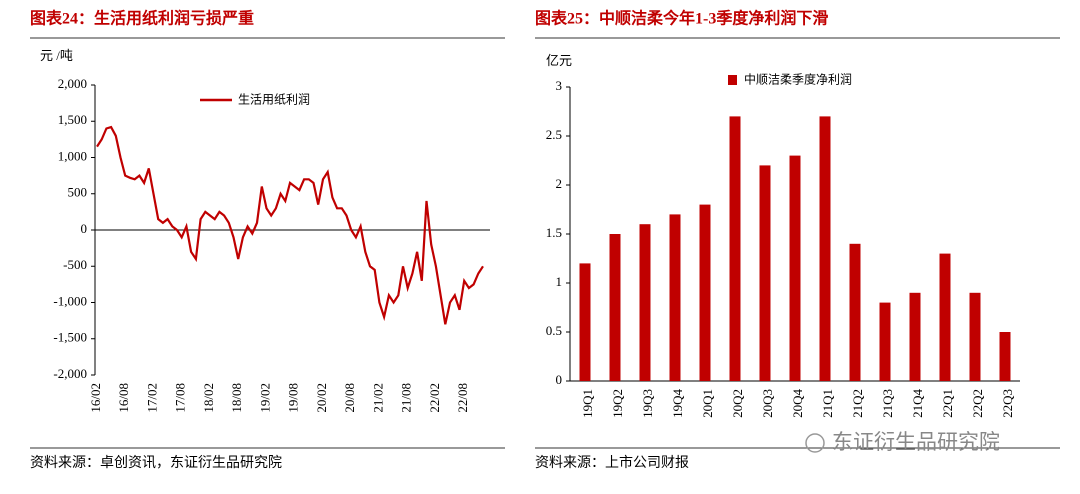  I want to click on y-tick-label: 1,500, so click(72, 119).